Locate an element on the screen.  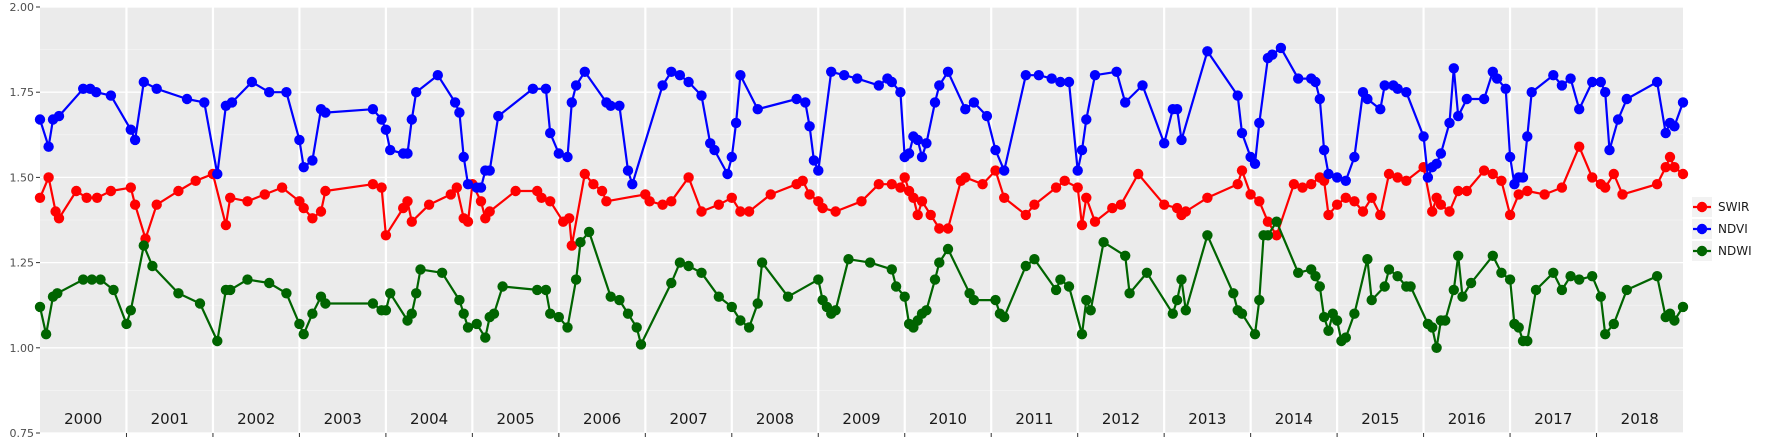
year-label: 2015 is located at coordinates (1380, 419).